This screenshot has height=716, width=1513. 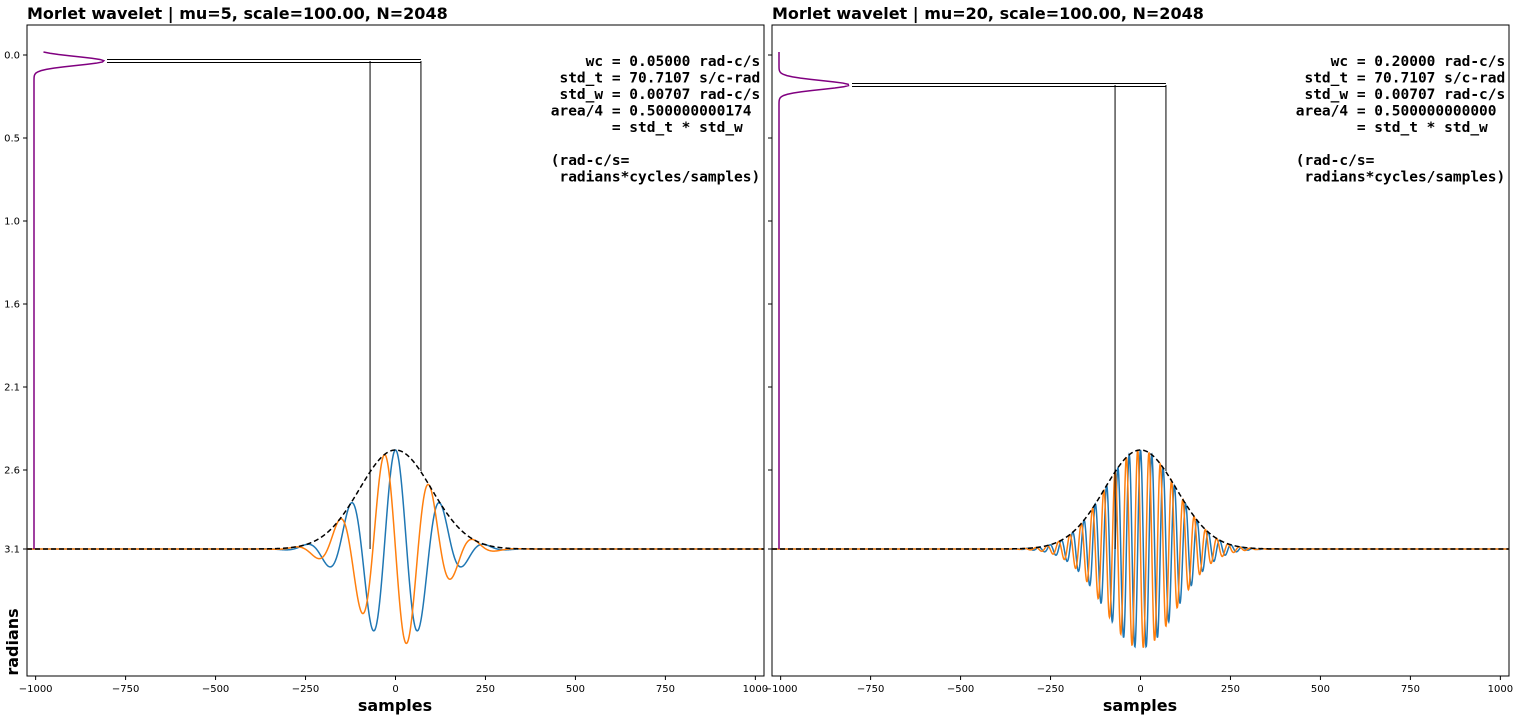 What do you see at coordinates (12, 56) in the screenshot?
I see `y-tick-label: 0.0` at bounding box center [12, 56].